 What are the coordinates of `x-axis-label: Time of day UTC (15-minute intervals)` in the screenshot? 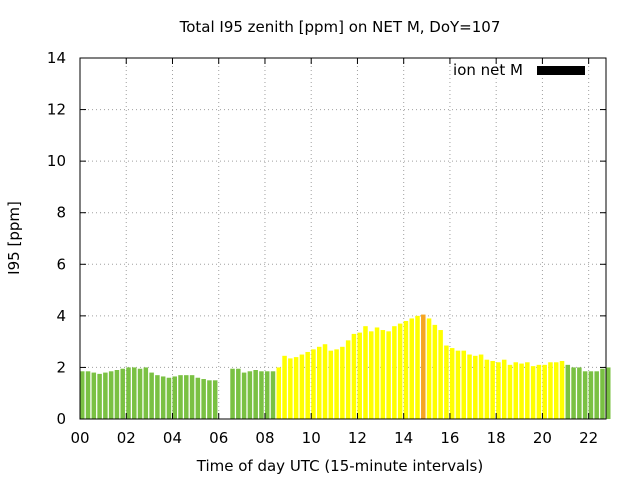 It's located at (339, 466).